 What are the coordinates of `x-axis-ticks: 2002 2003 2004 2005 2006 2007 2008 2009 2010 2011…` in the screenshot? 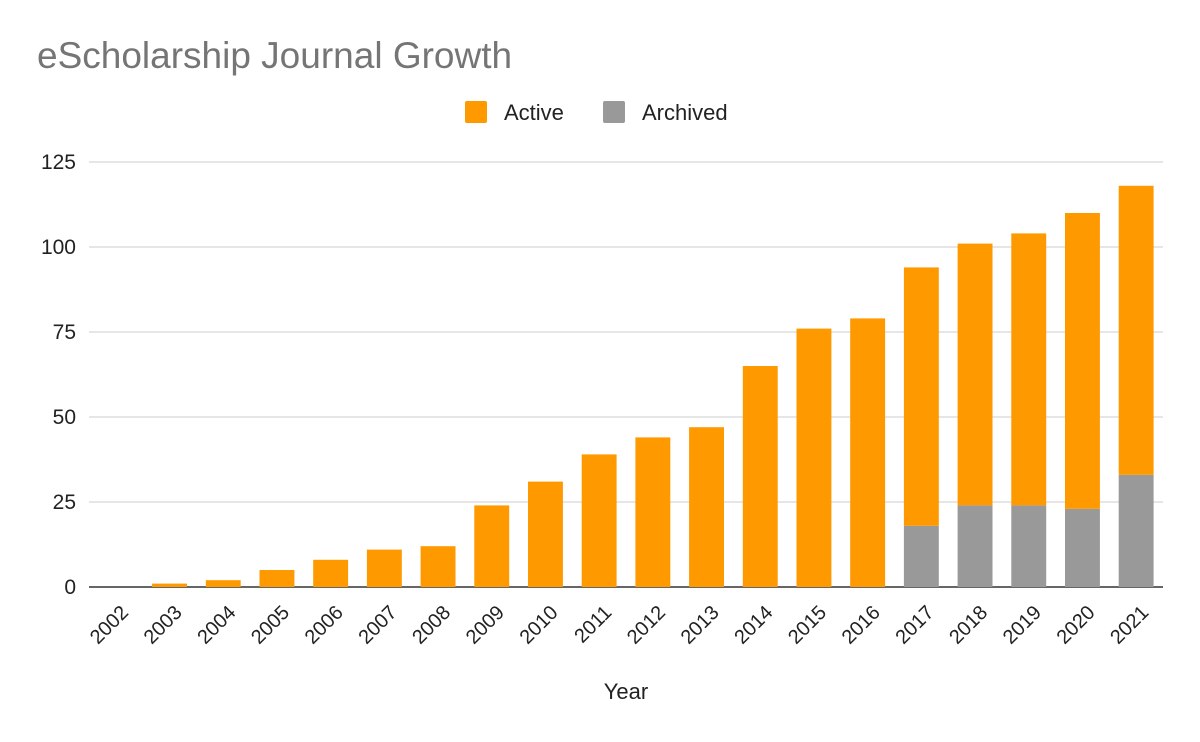 It's located at (619, 625).